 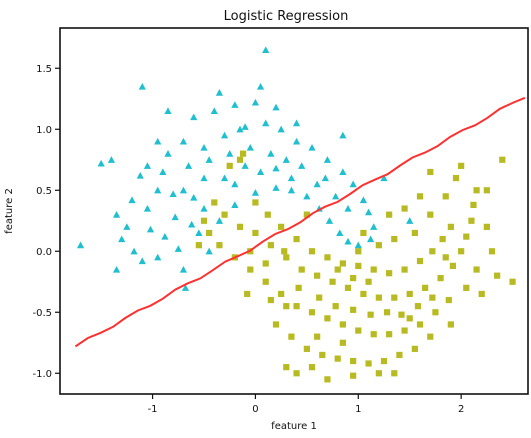 I want to click on y-tick-label: 0.5, so click(x=44, y=191).